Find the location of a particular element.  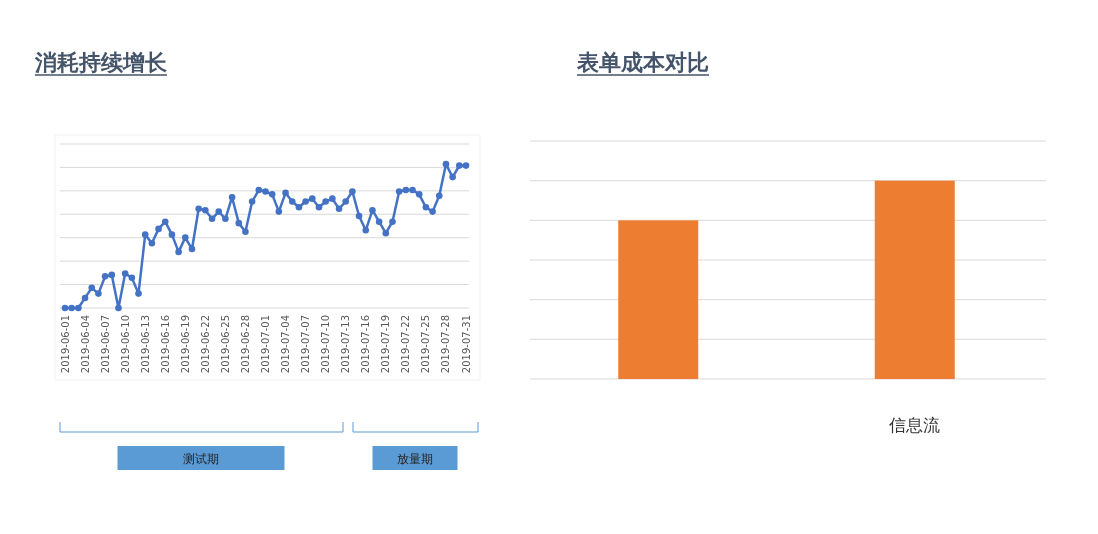

x-tick-label: 2019-06-13 is located at coordinates (145, 344).